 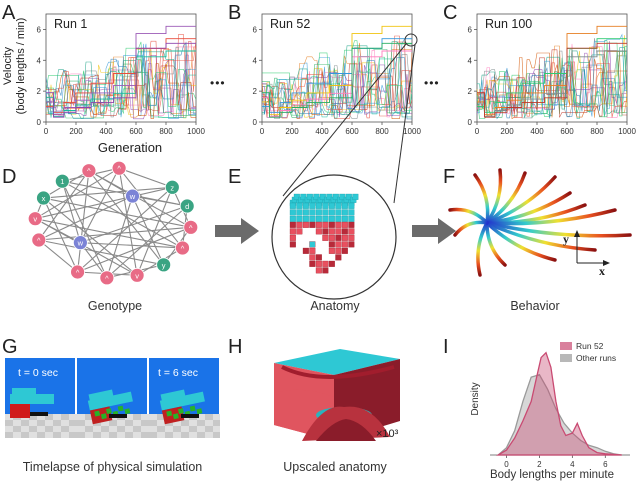 What do you see at coordinates (44, 198) in the screenshot?
I see `genotype-node-label: x` at bounding box center [44, 198].